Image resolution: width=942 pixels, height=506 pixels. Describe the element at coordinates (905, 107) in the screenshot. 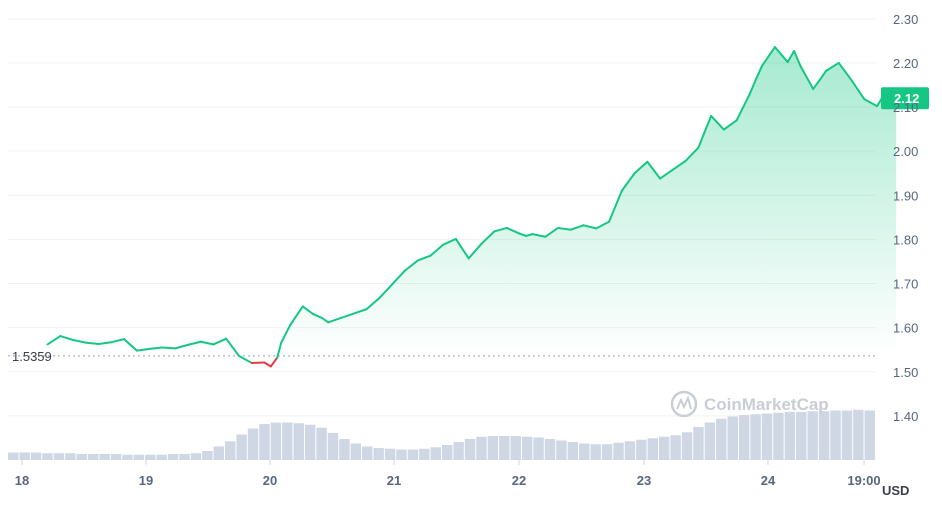

I see `y-tick-label: 2.10` at that location.